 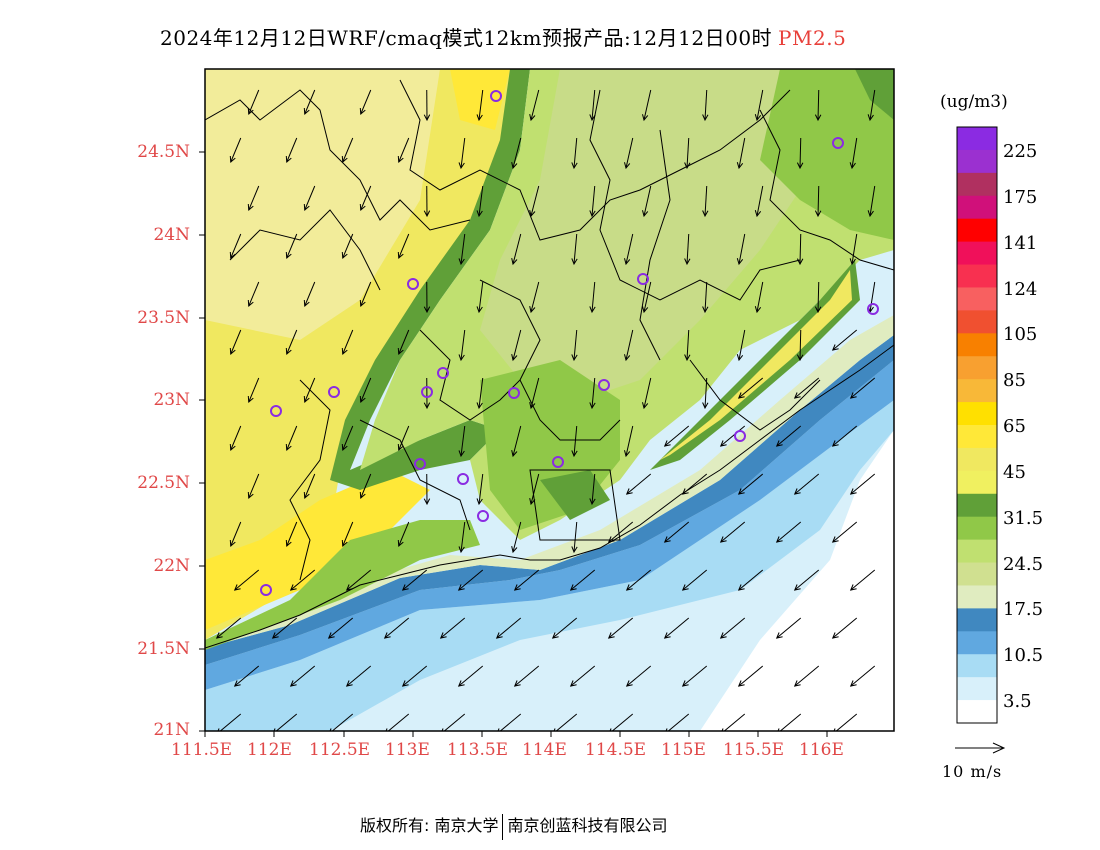 What do you see at coordinates (202, 750) in the screenshot?
I see `lon-label-111-5: 111.5E` at bounding box center [202, 750].